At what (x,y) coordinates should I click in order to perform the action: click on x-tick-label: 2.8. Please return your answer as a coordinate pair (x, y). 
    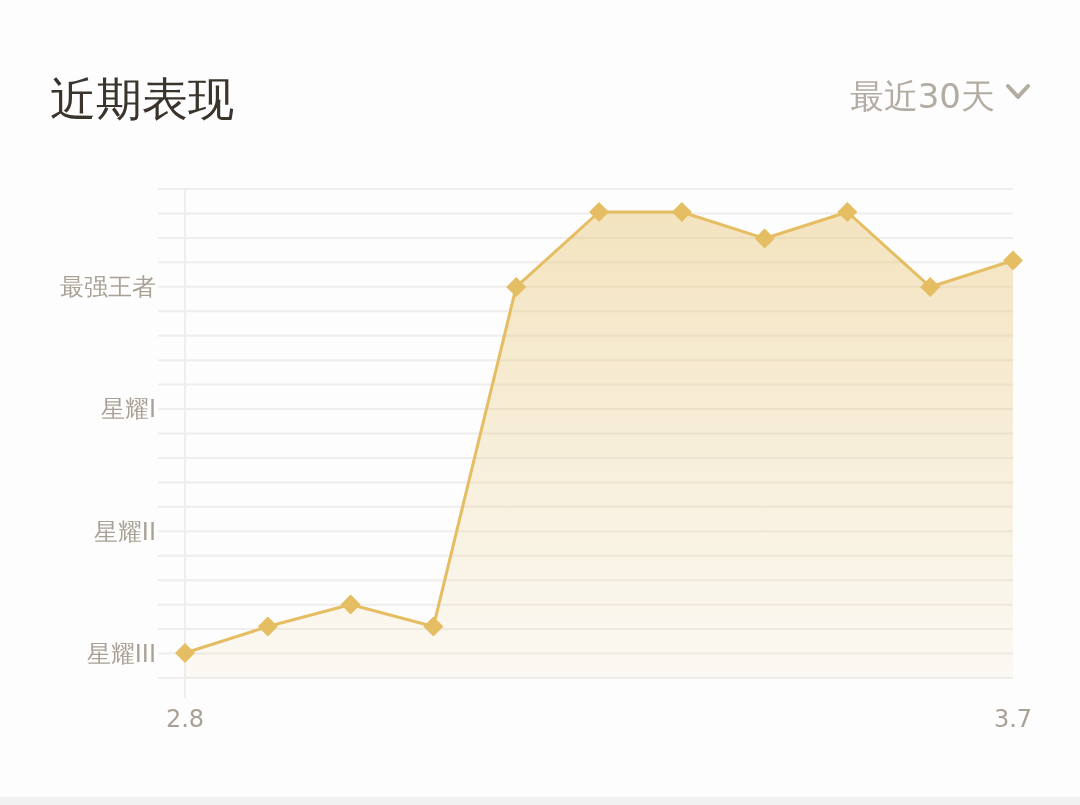
    Looking at the image, I should click on (185, 719).